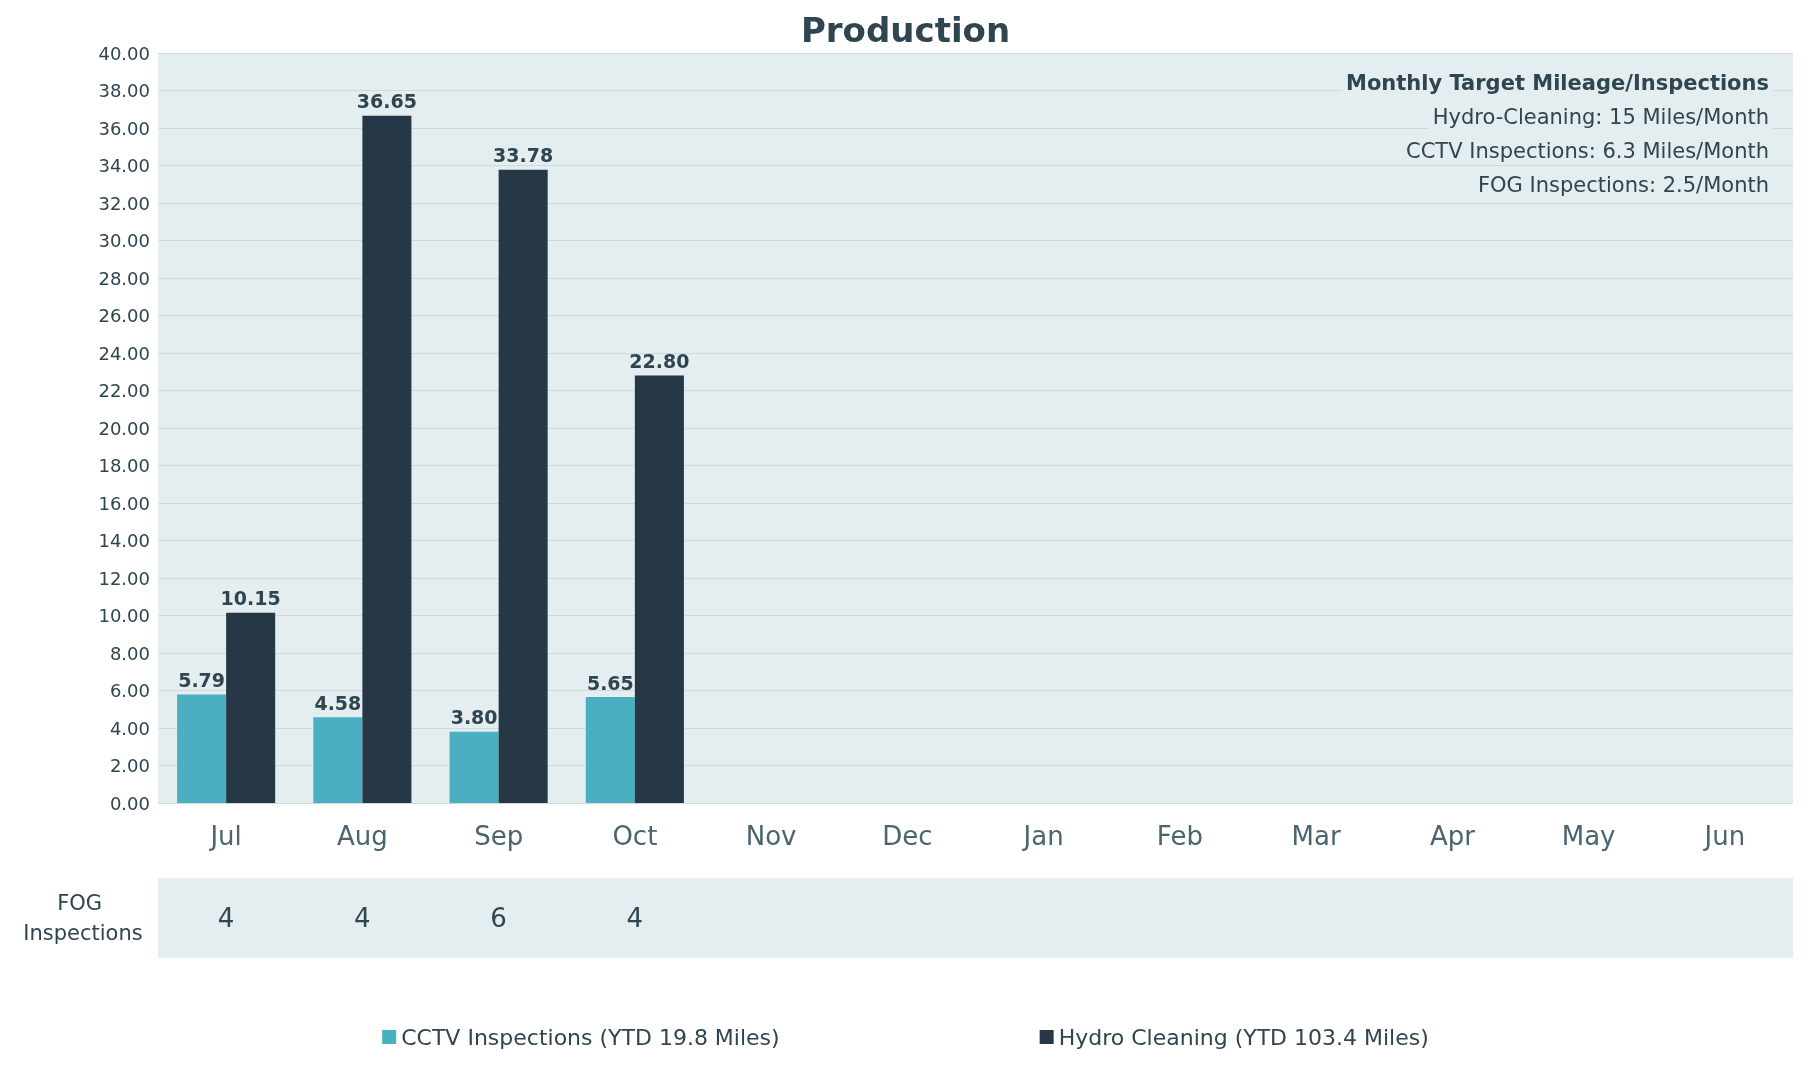  I want to click on x-tick-label: Feb, so click(1179, 836).